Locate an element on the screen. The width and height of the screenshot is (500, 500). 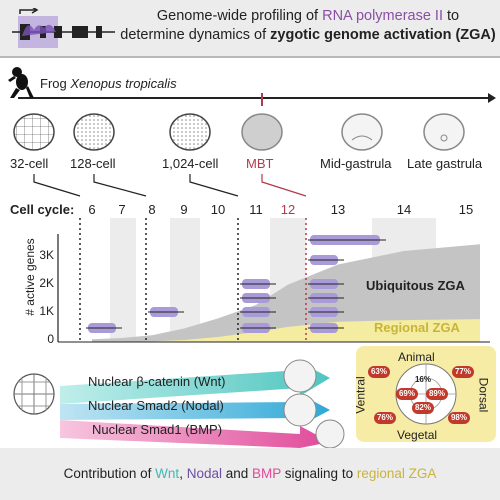
stage-label-mbt: MBT is located at coordinates (260, 163).